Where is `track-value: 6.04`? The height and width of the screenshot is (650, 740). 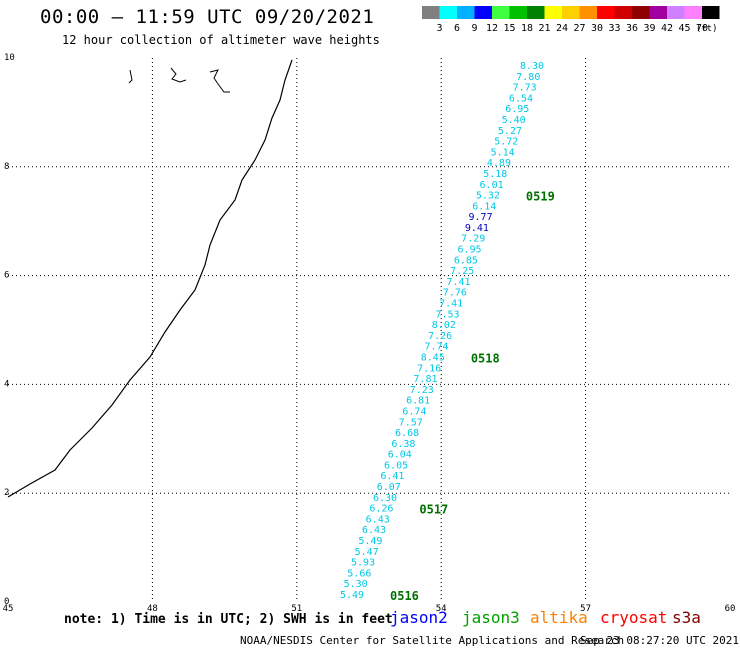 track-value: 6.04 is located at coordinates (400, 455).